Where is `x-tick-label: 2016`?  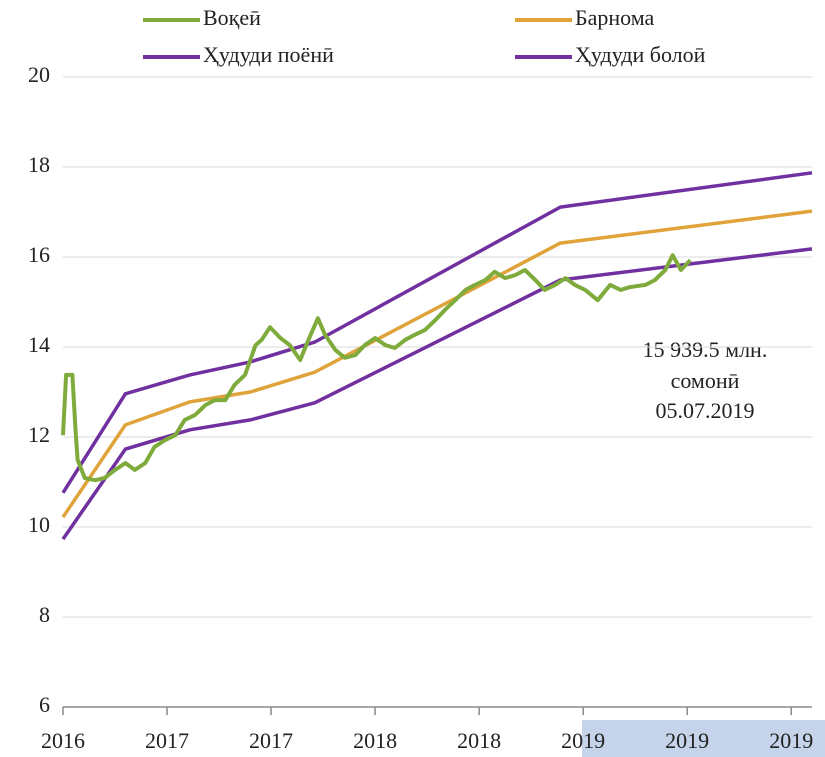 x-tick-label: 2016 is located at coordinates (63, 740).